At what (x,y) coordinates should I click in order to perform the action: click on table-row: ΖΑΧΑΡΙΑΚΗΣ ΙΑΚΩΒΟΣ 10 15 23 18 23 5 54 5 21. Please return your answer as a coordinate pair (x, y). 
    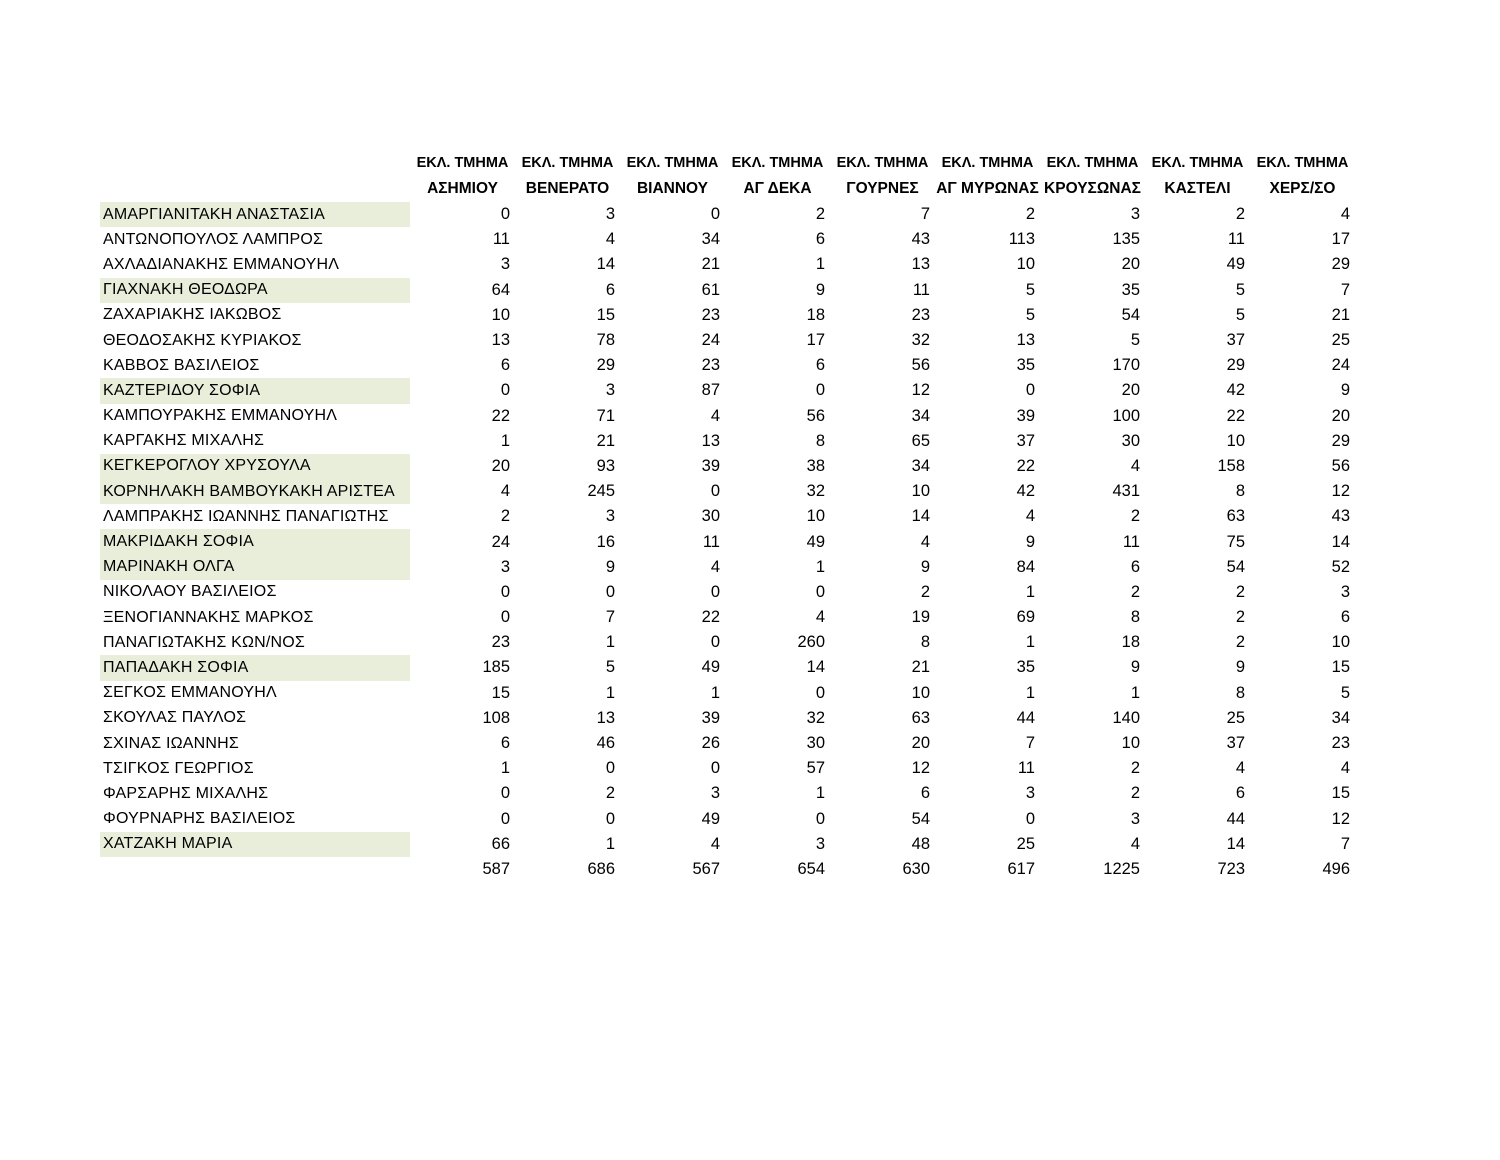
    Looking at the image, I should click on (727, 315).